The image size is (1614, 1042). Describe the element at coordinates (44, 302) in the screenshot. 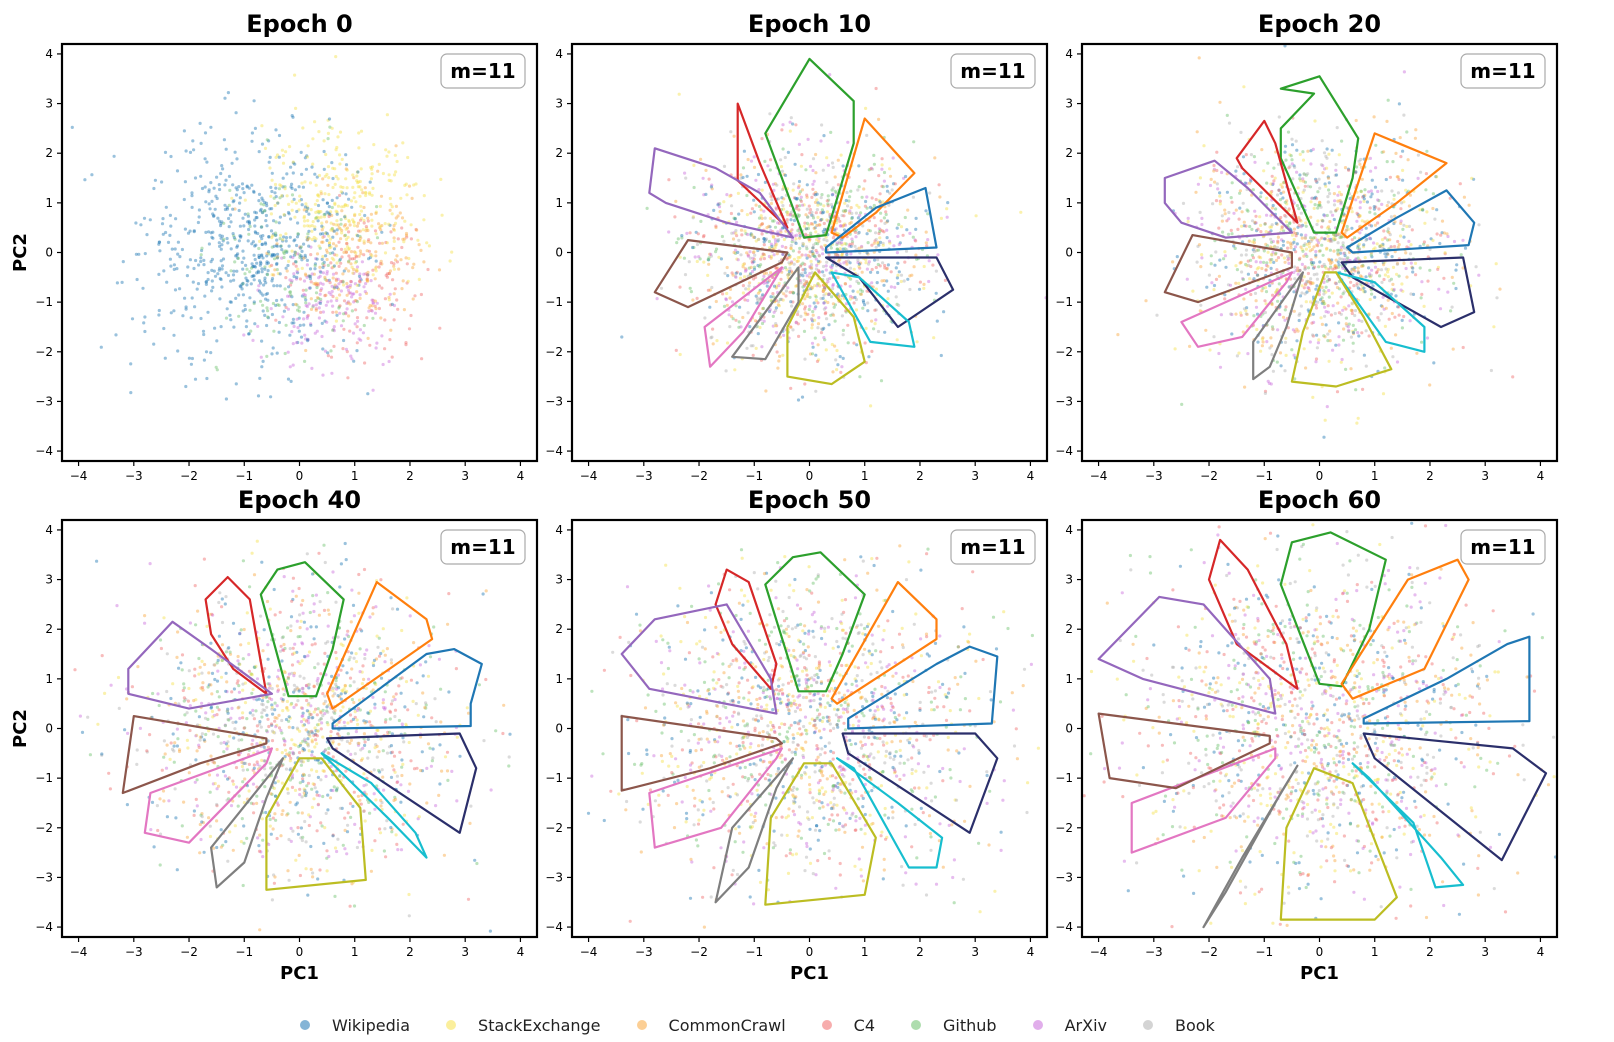

I see `y-tick-label: −1` at that location.